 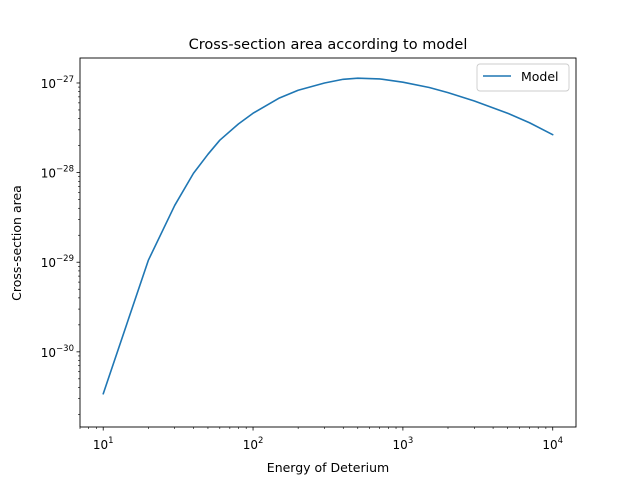 What do you see at coordinates (103, 444) in the screenshot?
I see `x-tick-label: 10¹` at bounding box center [103, 444].